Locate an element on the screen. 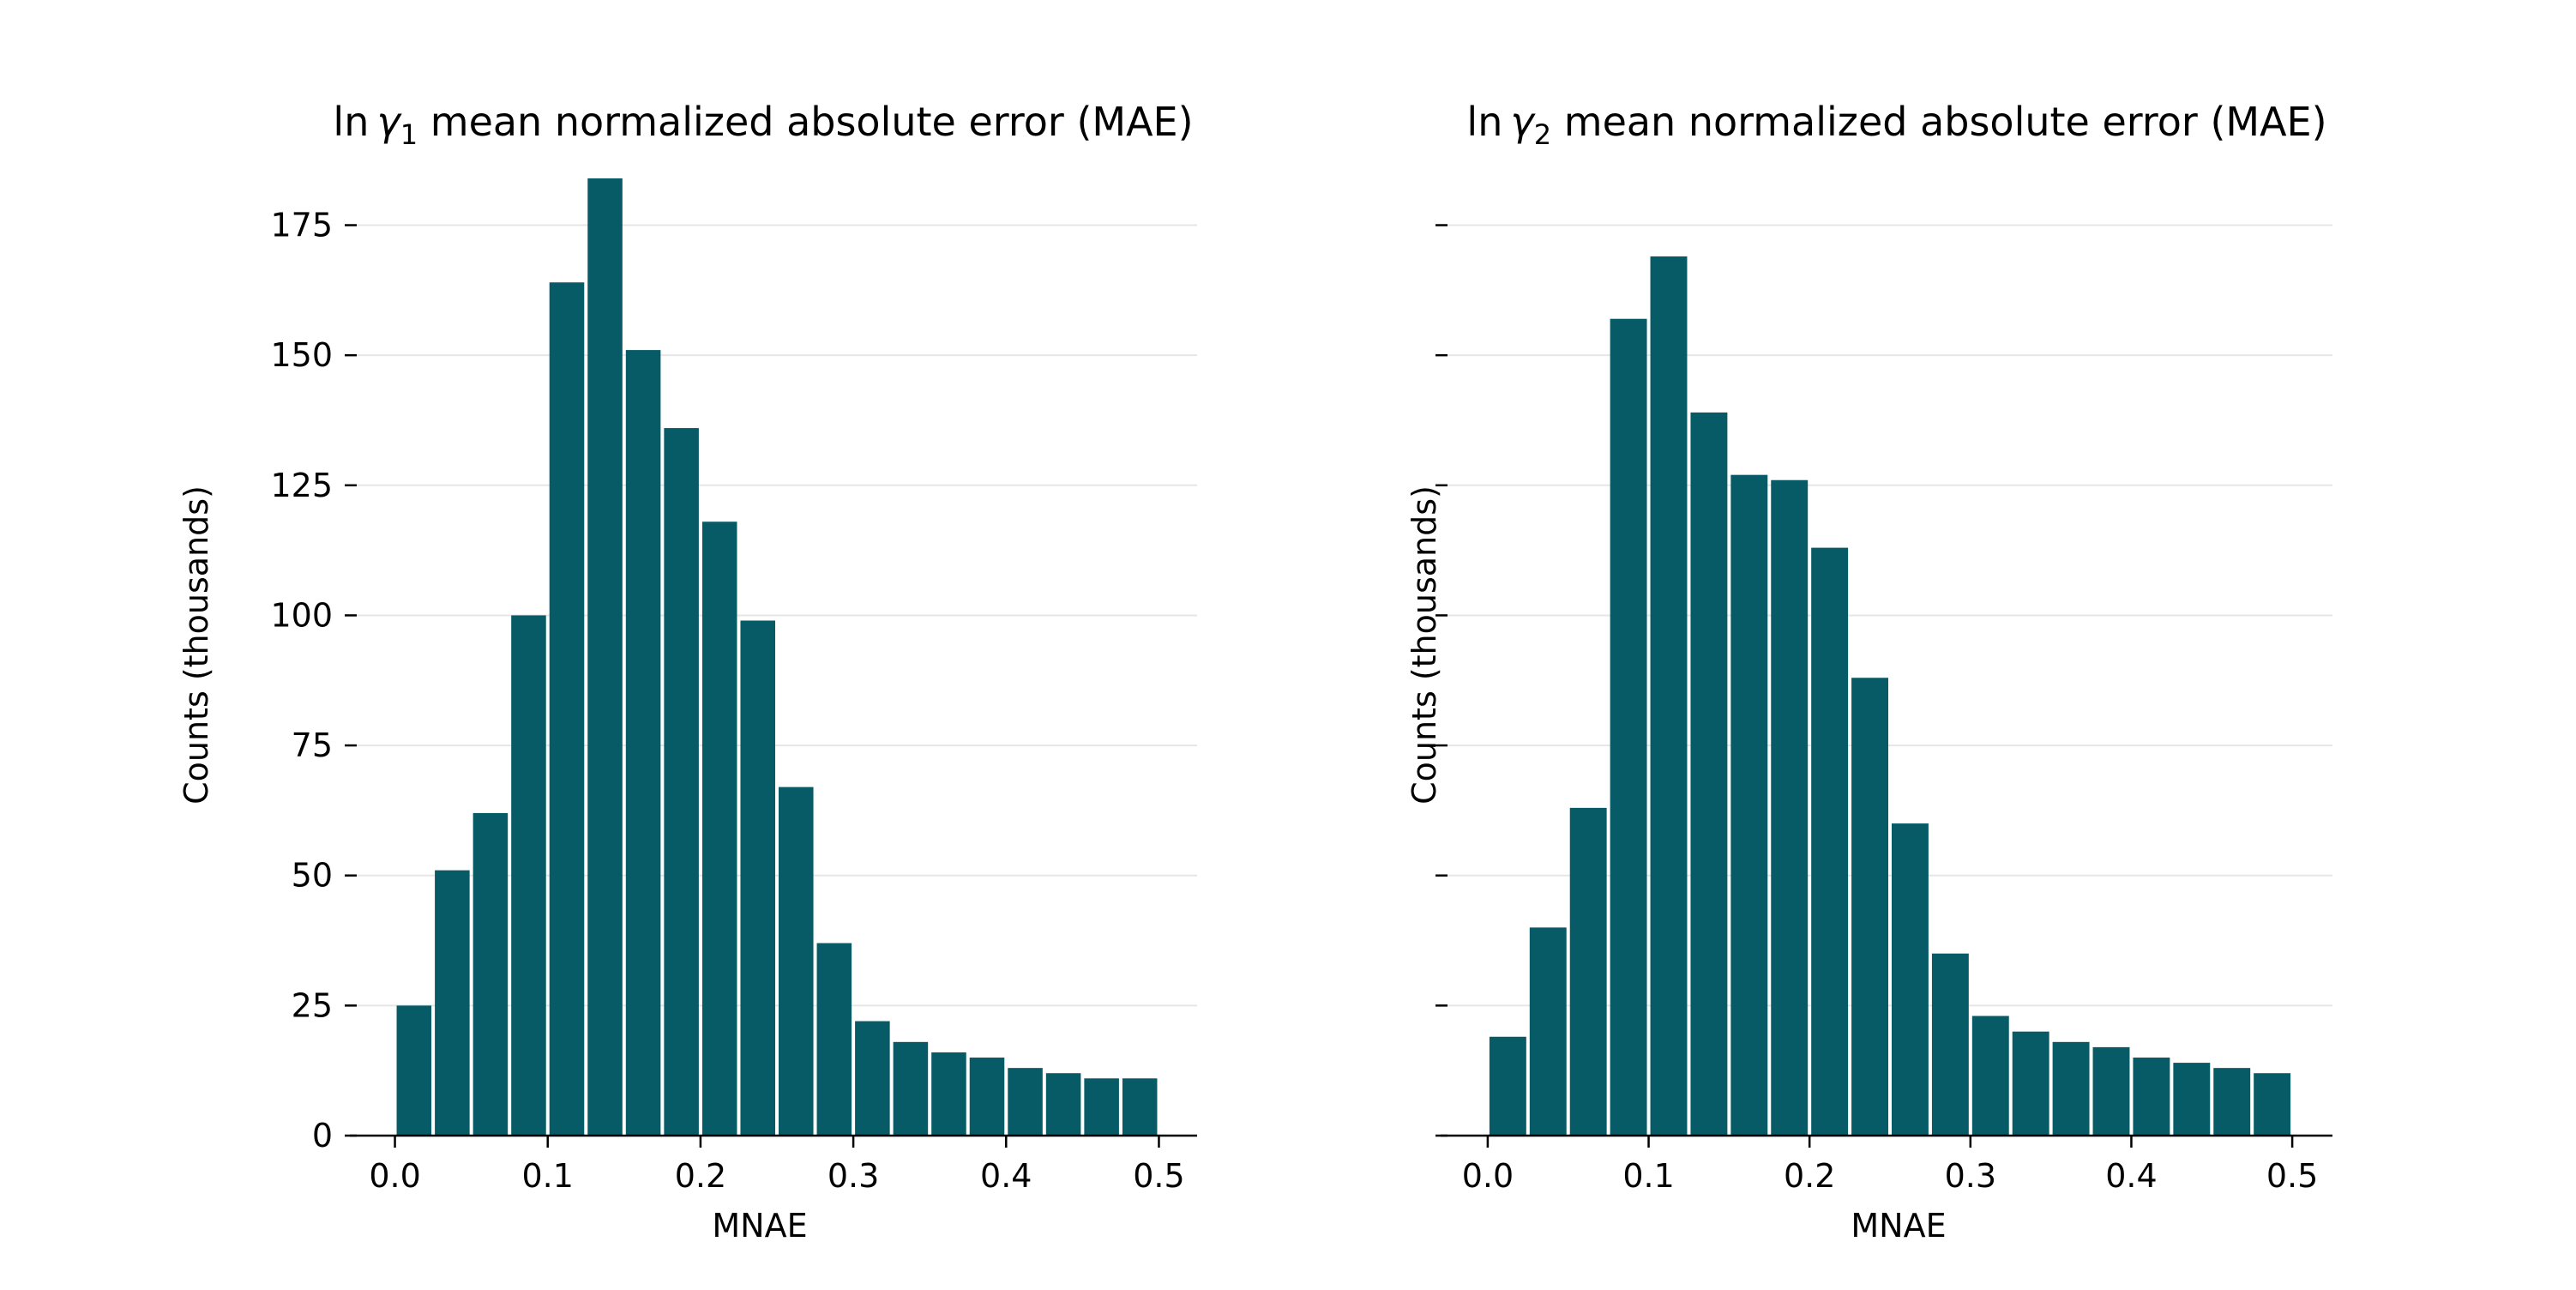  title-subscript: 1 is located at coordinates (409, 134).